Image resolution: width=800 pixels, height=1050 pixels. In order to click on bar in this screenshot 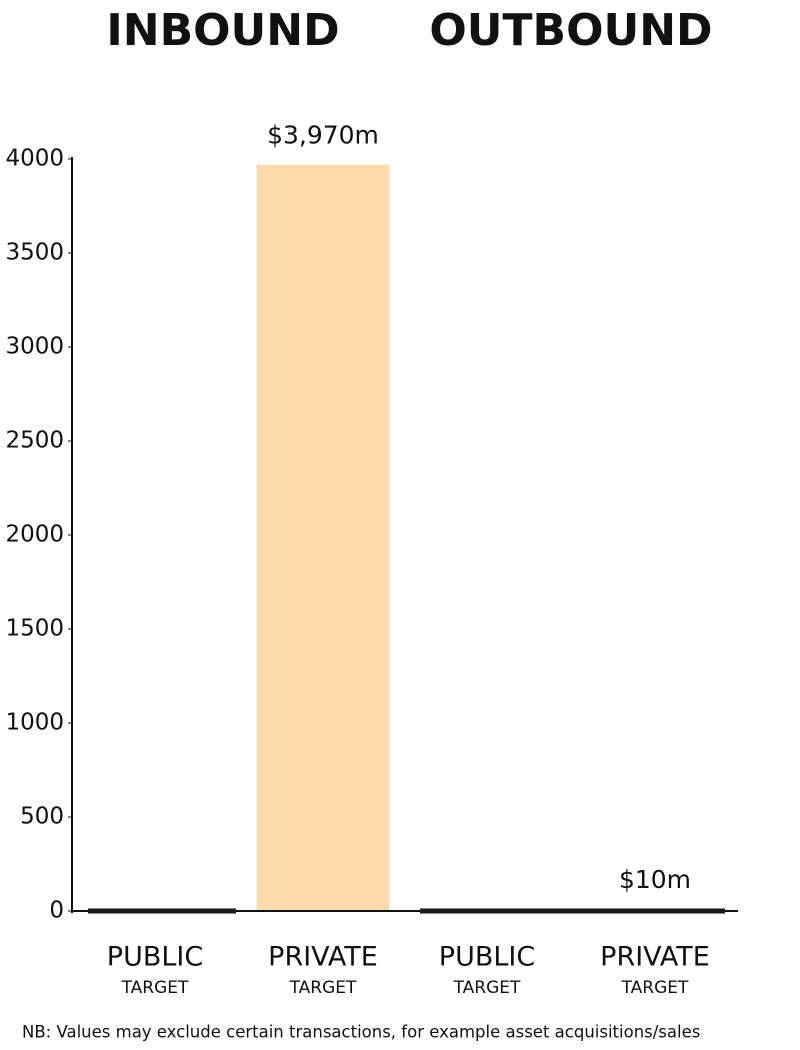, I will do `click(323, 537)`.